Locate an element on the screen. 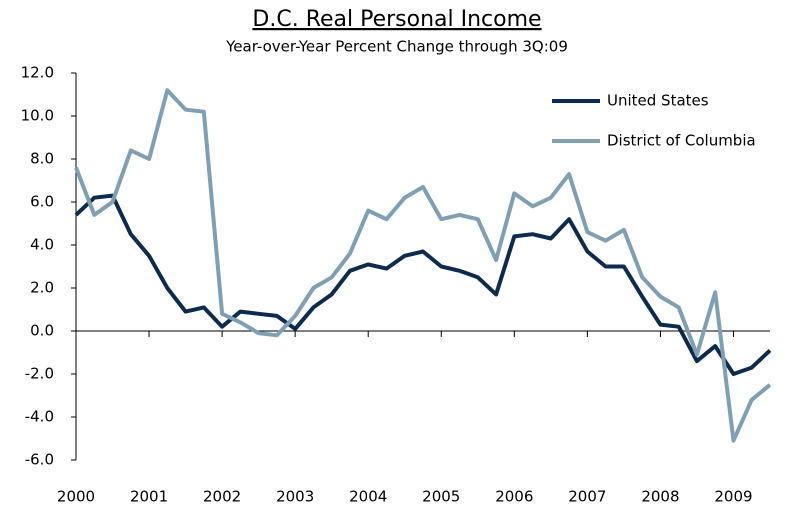 This screenshot has width=797, height=508. y-tick-label: 12.0 is located at coordinates (37, 73).